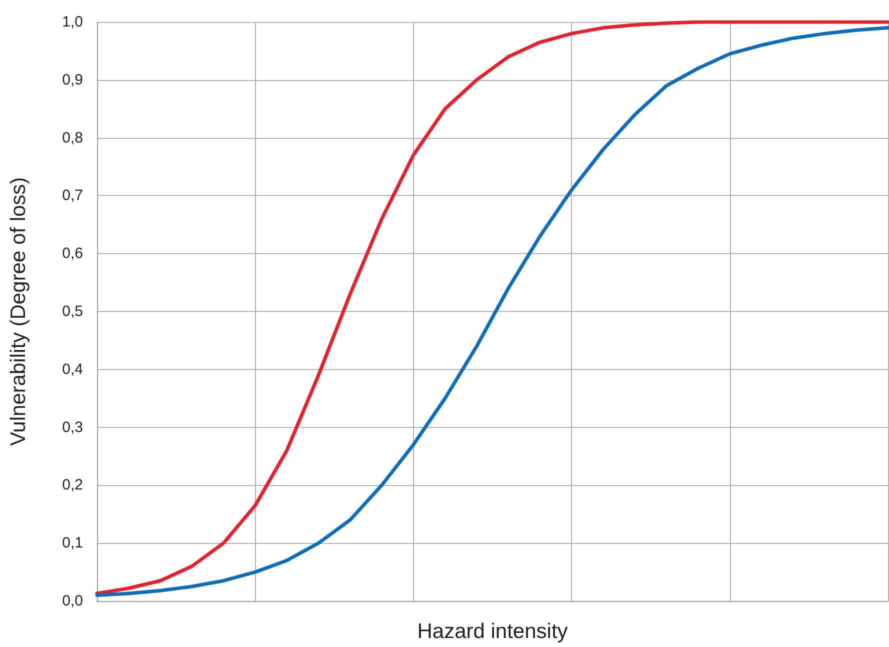 This screenshot has height=647, width=889. Describe the element at coordinates (72, 485) in the screenshot. I see `y-tick-label: 0,2` at that location.